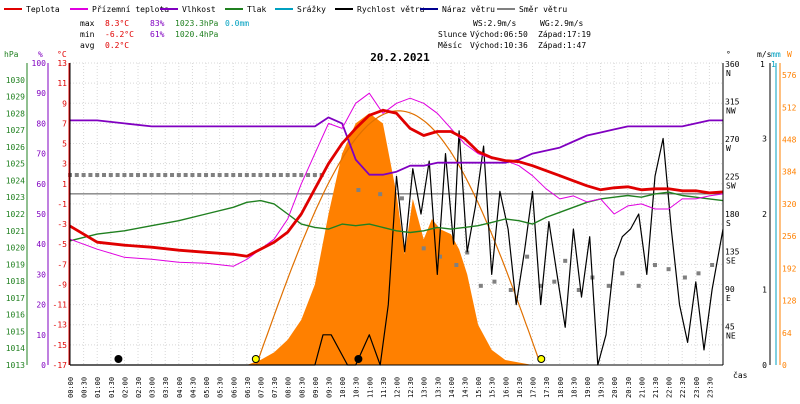 Image resolution: width=800 pixels, height=404 pixels. I want to click on x-tick-label: 15:00, so click(479, 387).